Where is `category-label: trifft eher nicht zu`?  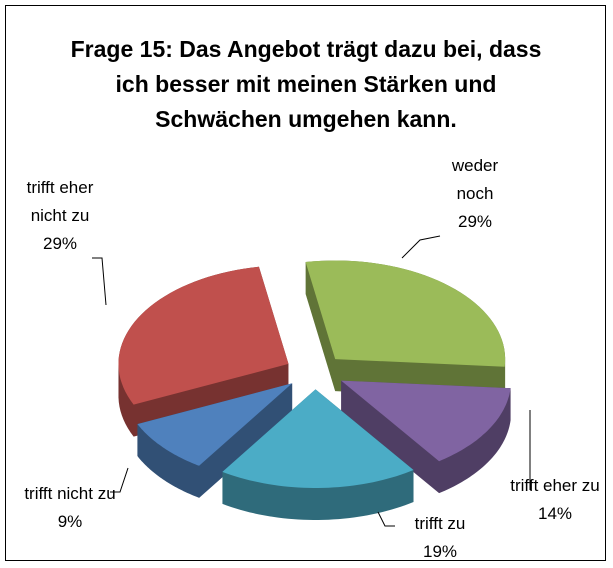 category-label: trifft eher nicht zu is located at coordinates (60, 201).